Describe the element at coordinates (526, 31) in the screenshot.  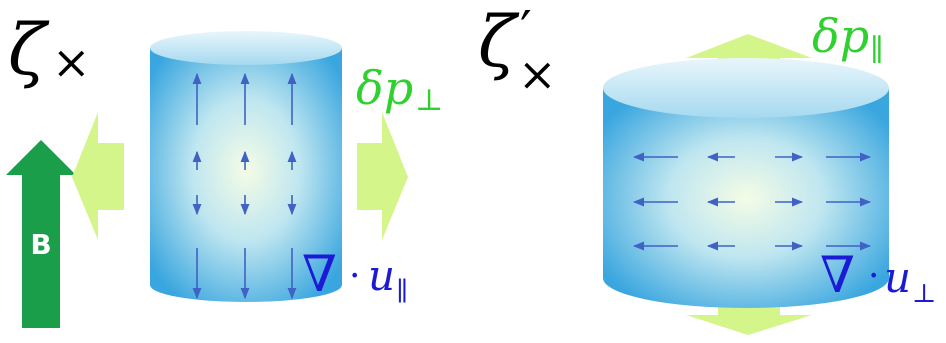
I see `right-mode-prime: ′` at that location.